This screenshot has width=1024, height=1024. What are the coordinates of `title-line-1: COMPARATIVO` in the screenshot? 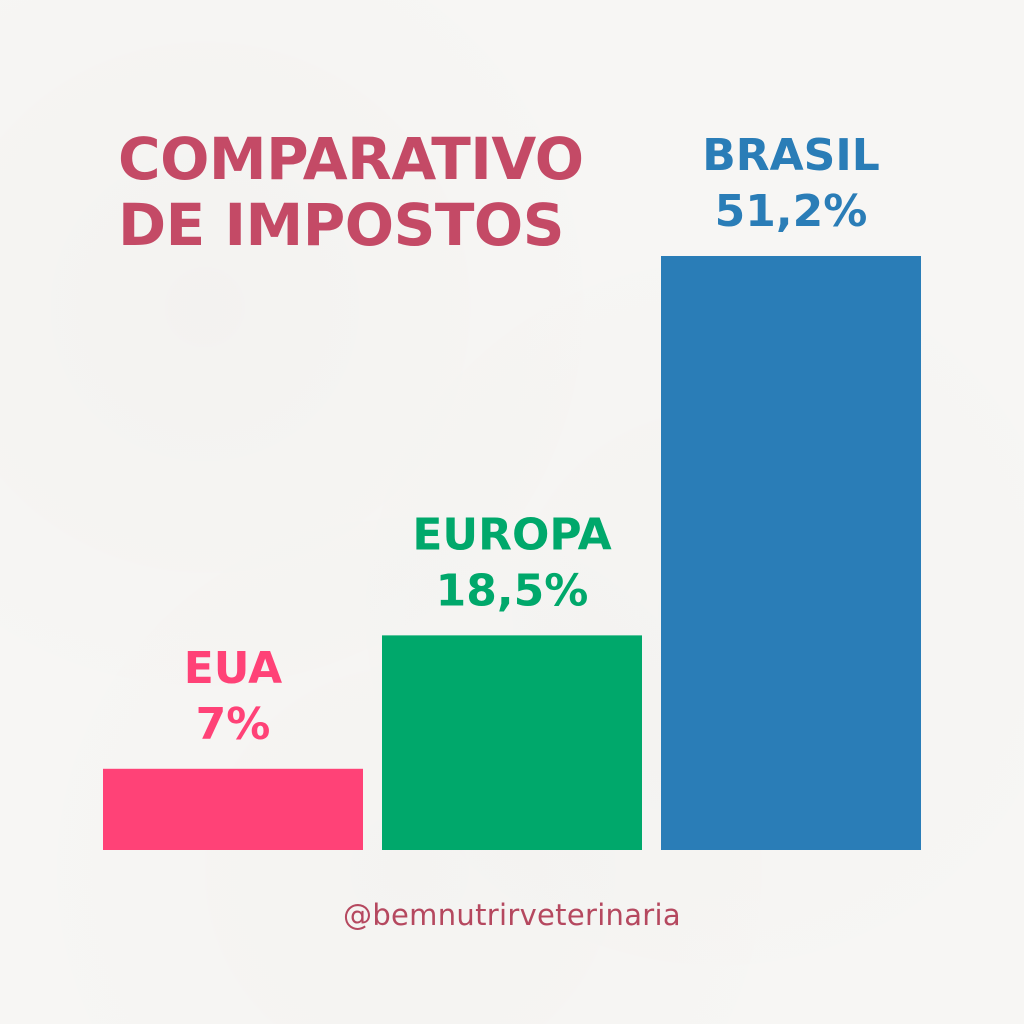 It's located at (351, 159).